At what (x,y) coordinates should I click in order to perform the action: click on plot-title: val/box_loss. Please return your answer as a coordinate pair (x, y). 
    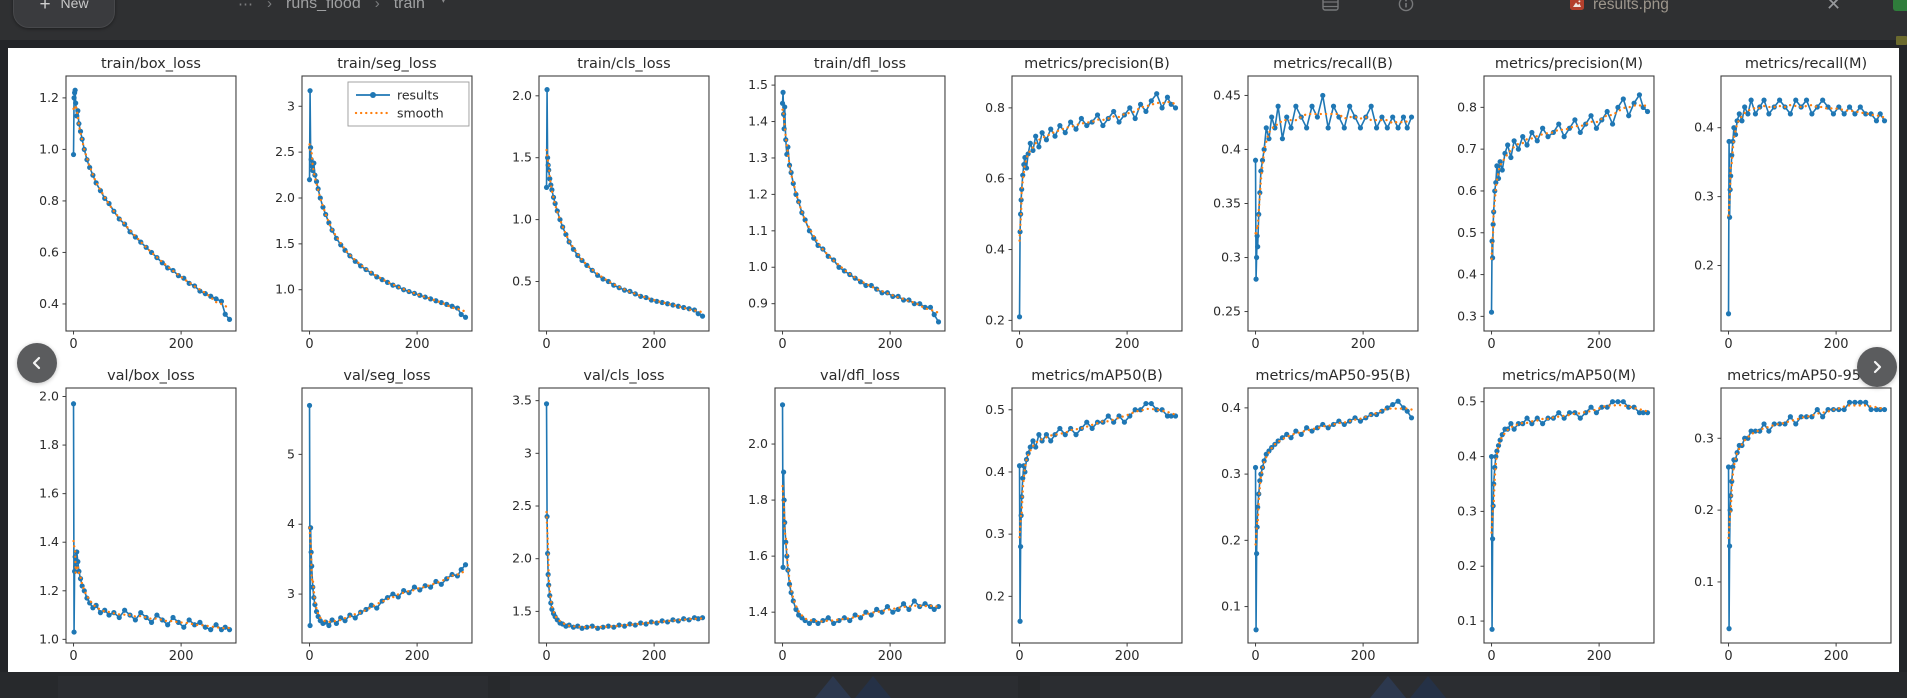
    Looking at the image, I should click on (151, 376).